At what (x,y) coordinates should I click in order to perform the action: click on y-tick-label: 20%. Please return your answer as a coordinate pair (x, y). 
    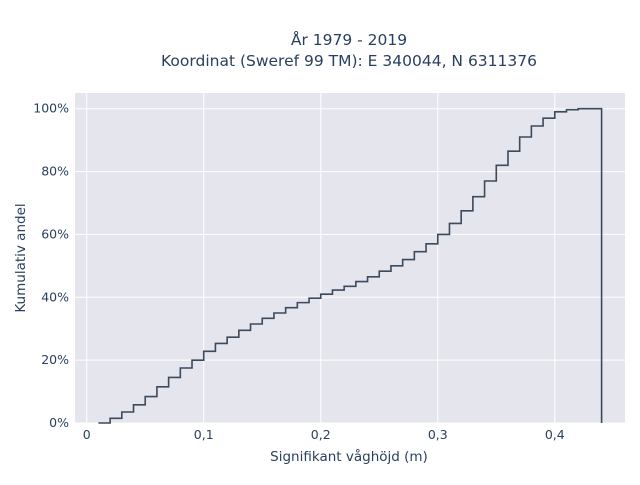
    Looking at the image, I should click on (55, 359).